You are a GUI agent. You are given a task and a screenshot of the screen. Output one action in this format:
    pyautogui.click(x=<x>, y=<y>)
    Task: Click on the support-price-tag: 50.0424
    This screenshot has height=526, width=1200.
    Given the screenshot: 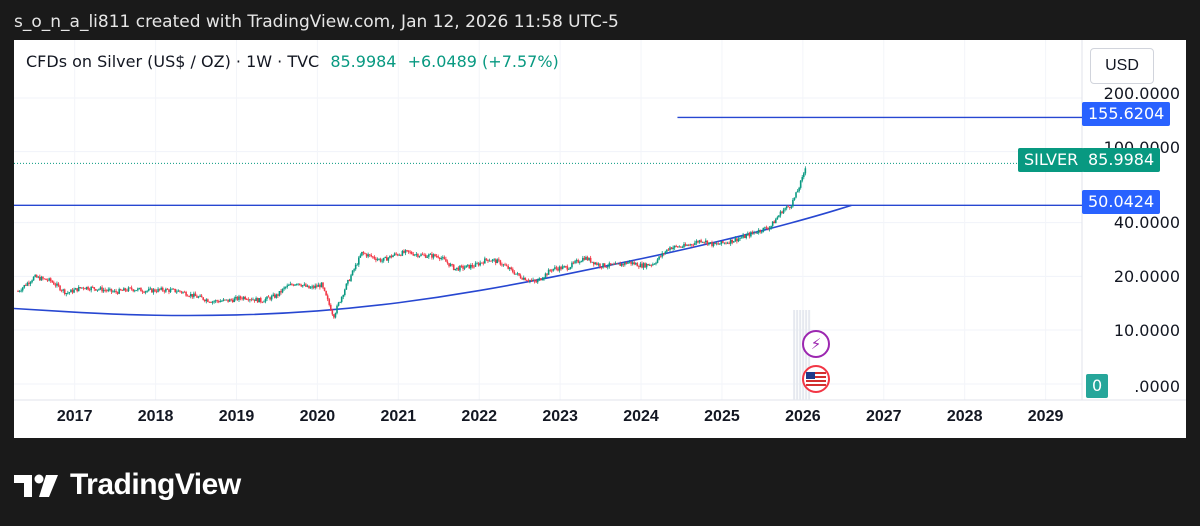 What is the action you would take?
    pyautogui.click(x=1121, y=202)
    